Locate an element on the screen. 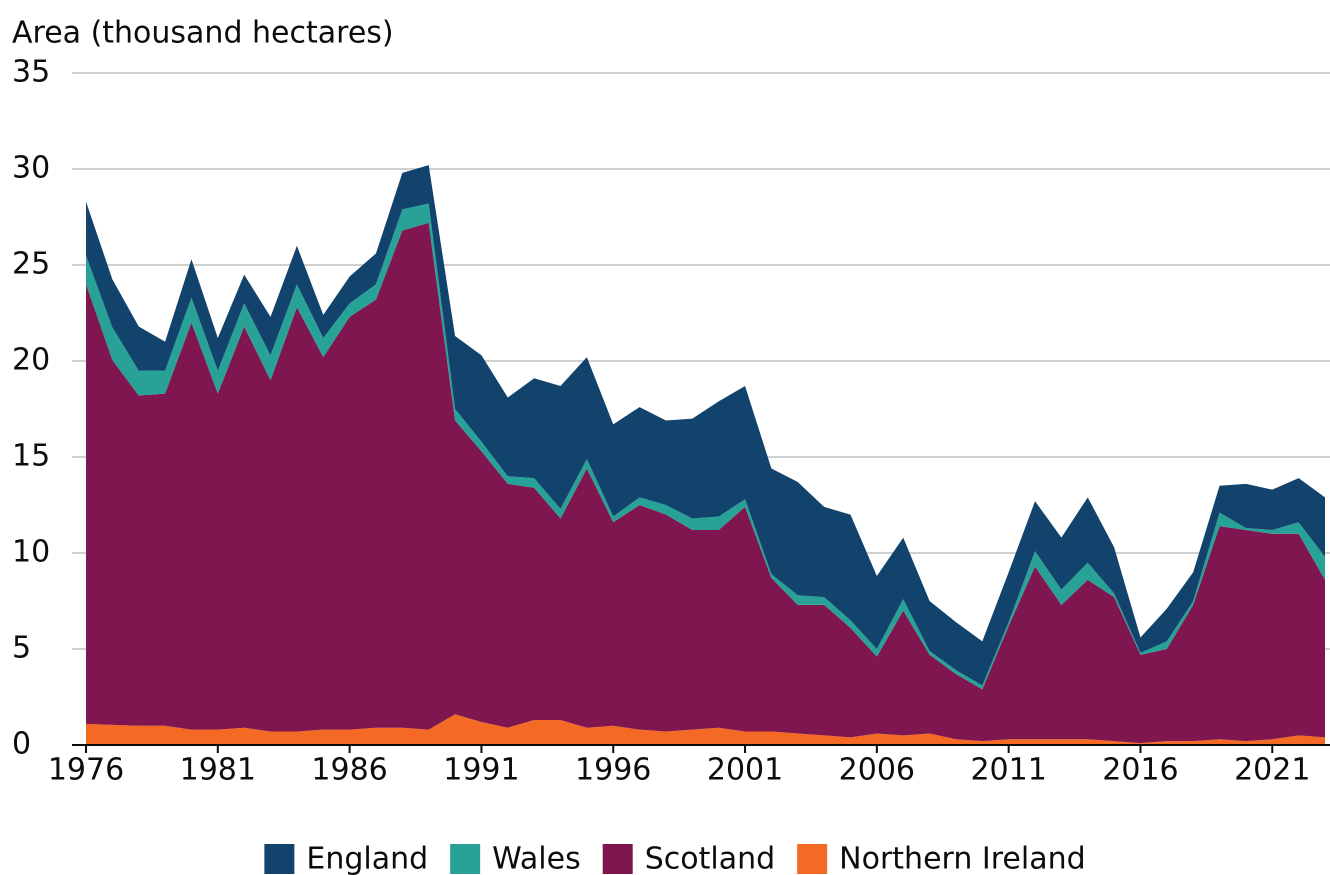 This screenshot has width=1330, height=875. legend-label: England is located at coordinates (367, 858).